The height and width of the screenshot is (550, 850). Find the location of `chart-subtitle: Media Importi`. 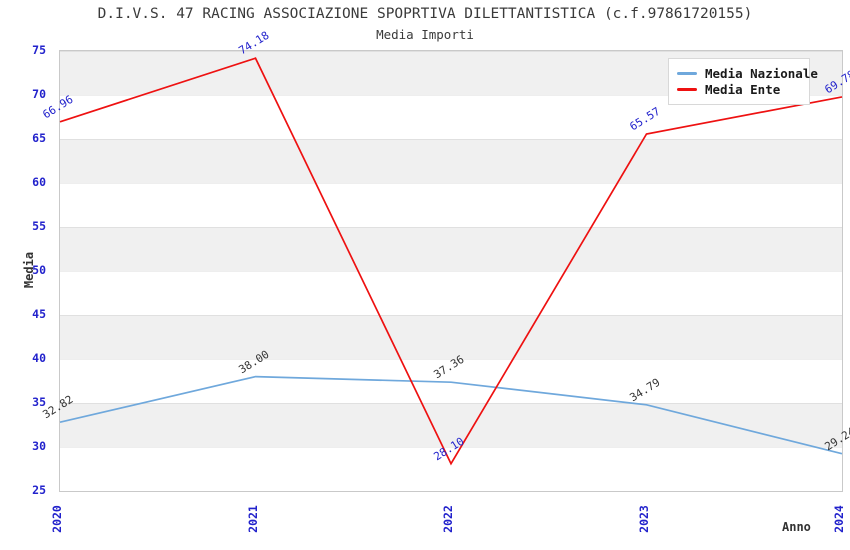

chart-subtitle: Media Importi is located at coordinates (425, 34).